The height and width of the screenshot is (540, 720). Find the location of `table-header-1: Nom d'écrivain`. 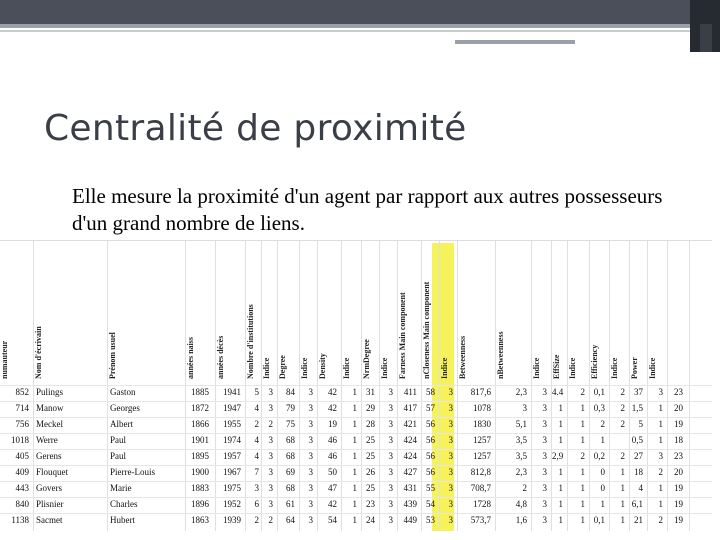

table-header-1: Nom d'écrivain is located at coordinates (42, 313).